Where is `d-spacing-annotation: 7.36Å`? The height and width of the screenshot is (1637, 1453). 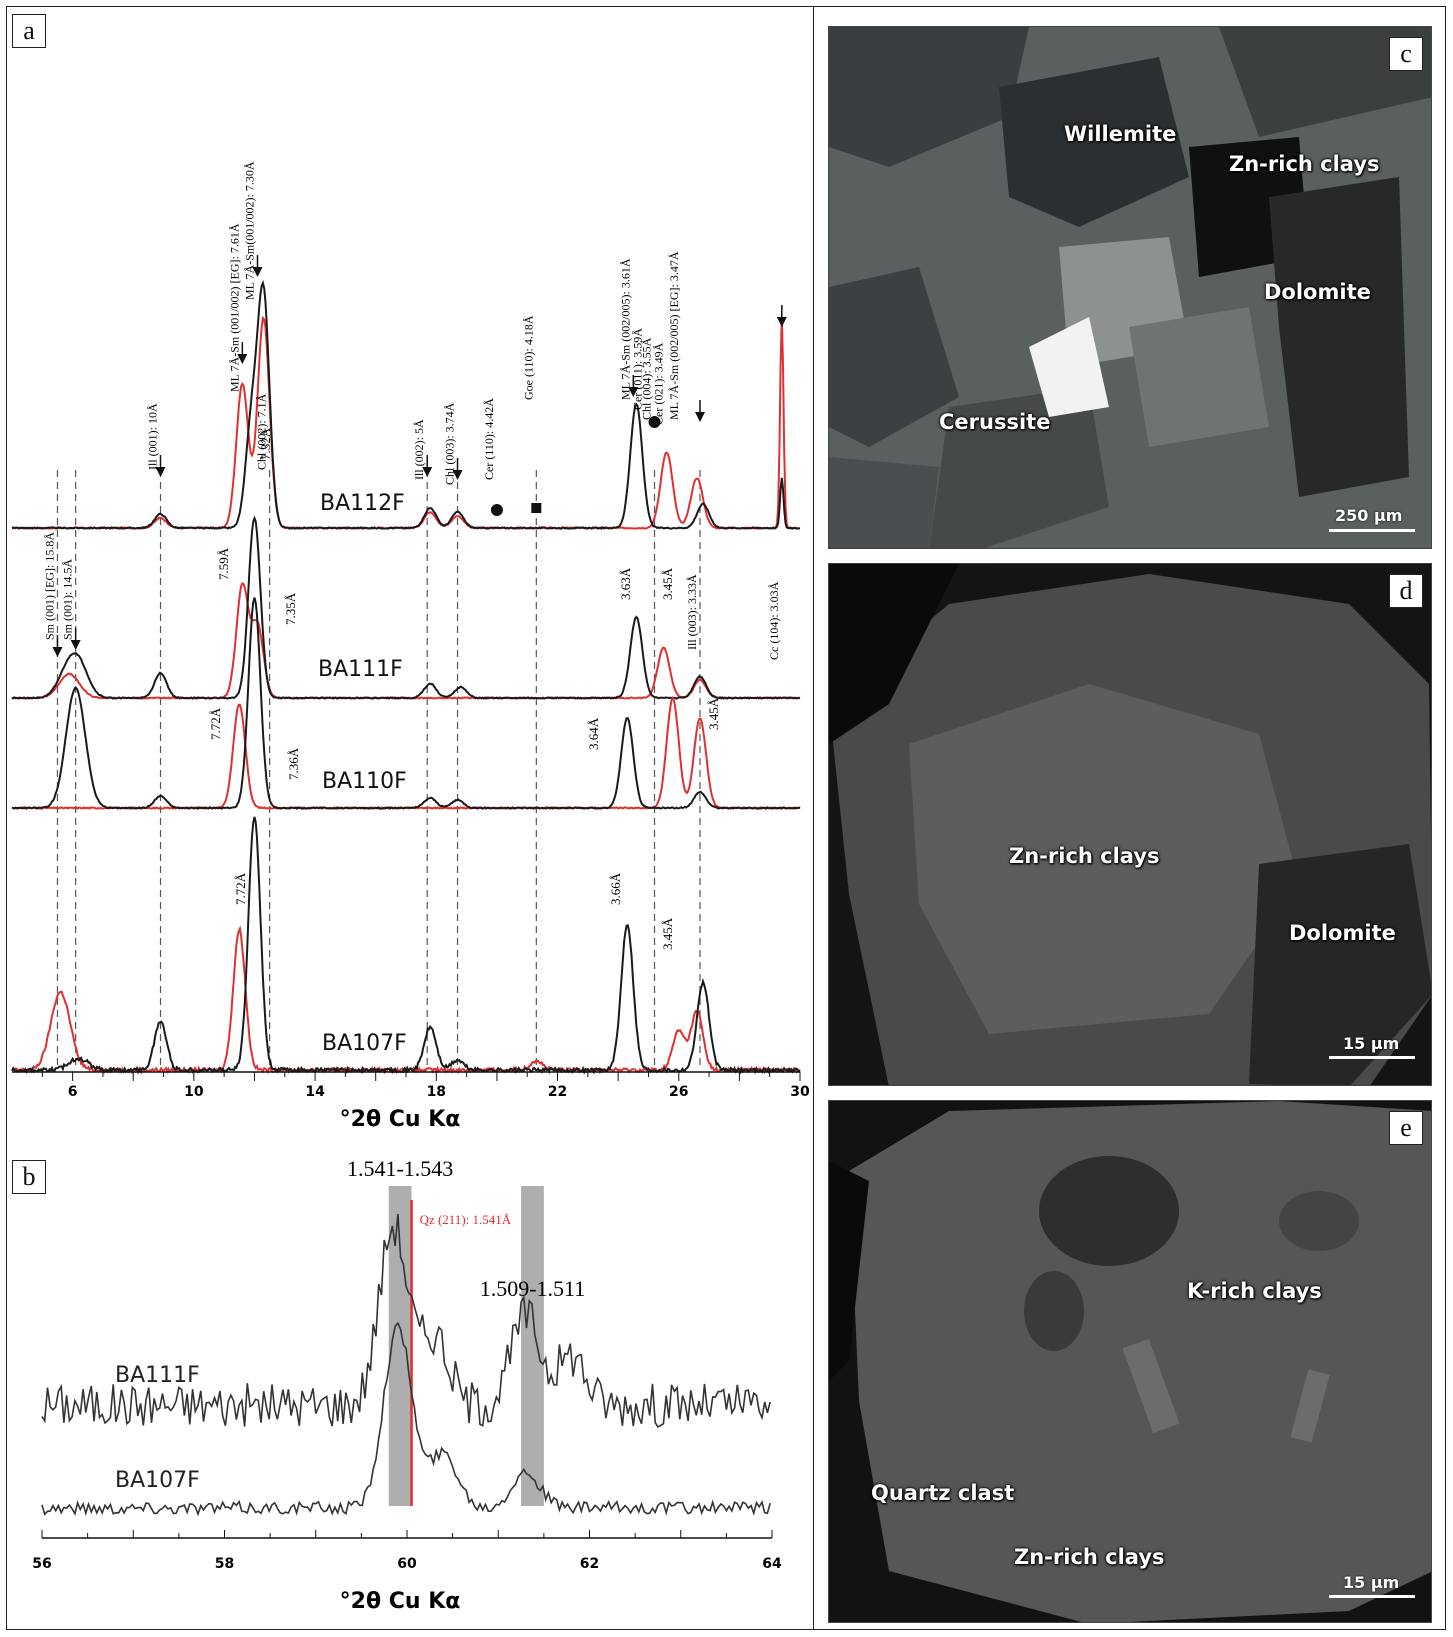 d-spacing-annotation: 7.36Å is located at coordinates (293, 763).